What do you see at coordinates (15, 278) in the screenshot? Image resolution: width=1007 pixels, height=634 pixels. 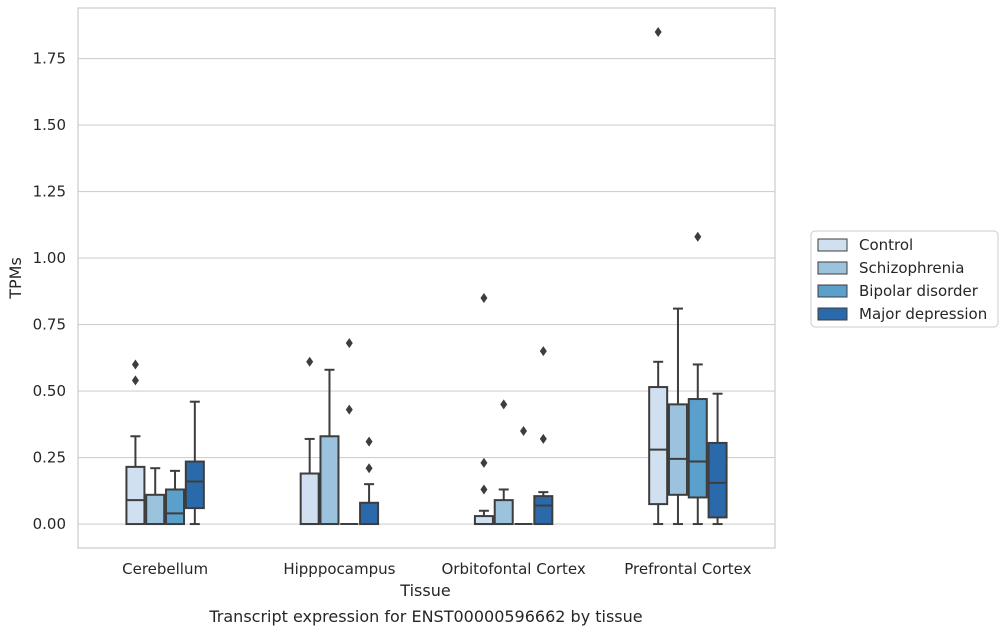 I see `y-axis-label: TPMs` at bounding box center [15, 278].